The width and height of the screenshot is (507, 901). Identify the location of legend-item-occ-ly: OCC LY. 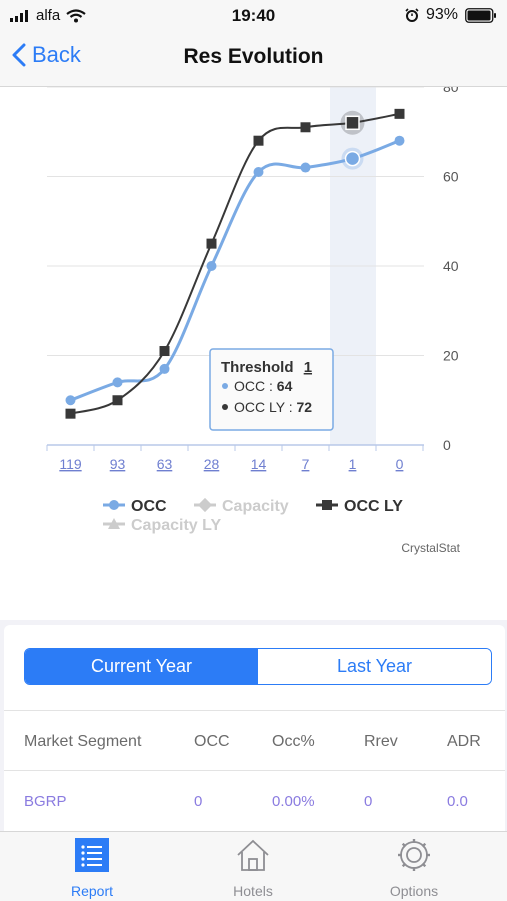
(359, 506).